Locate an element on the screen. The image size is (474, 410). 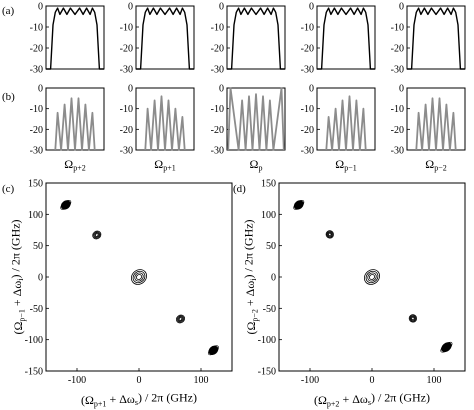
panel-b-ytick-label-3-3: -30 is located at coordinates (217, 151).